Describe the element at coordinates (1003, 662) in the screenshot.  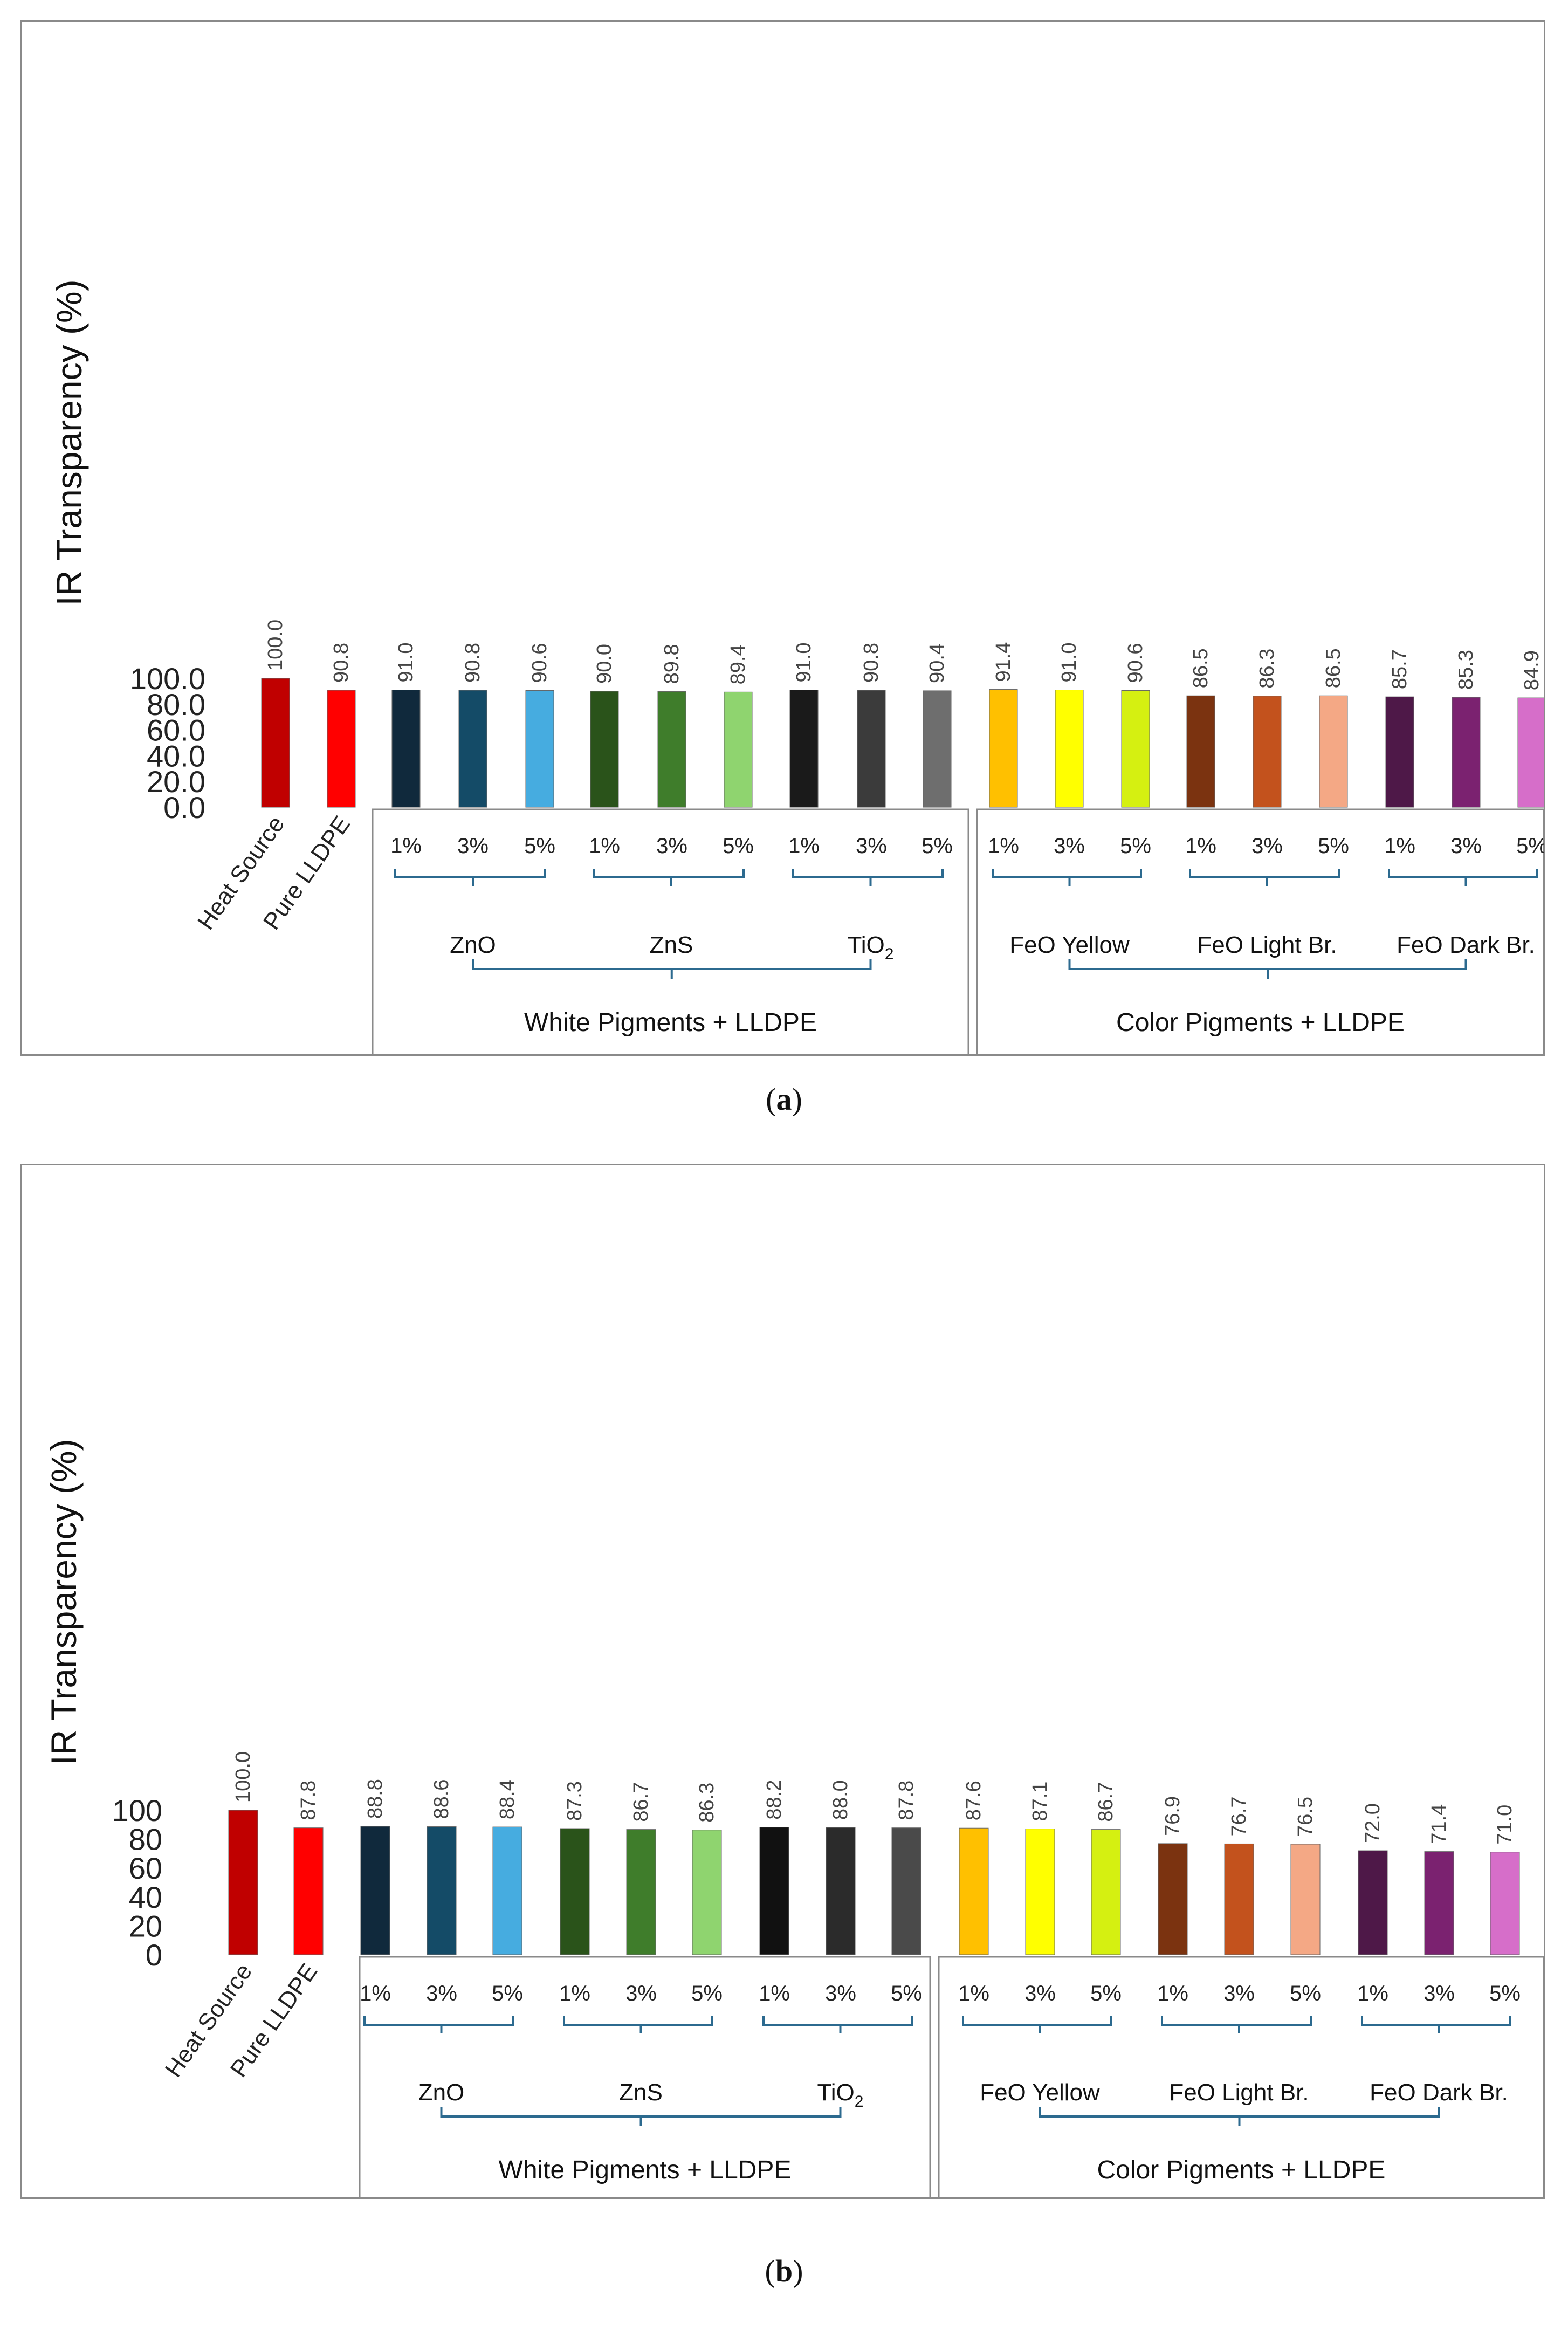
I see `value-label: 91.4` at that location.